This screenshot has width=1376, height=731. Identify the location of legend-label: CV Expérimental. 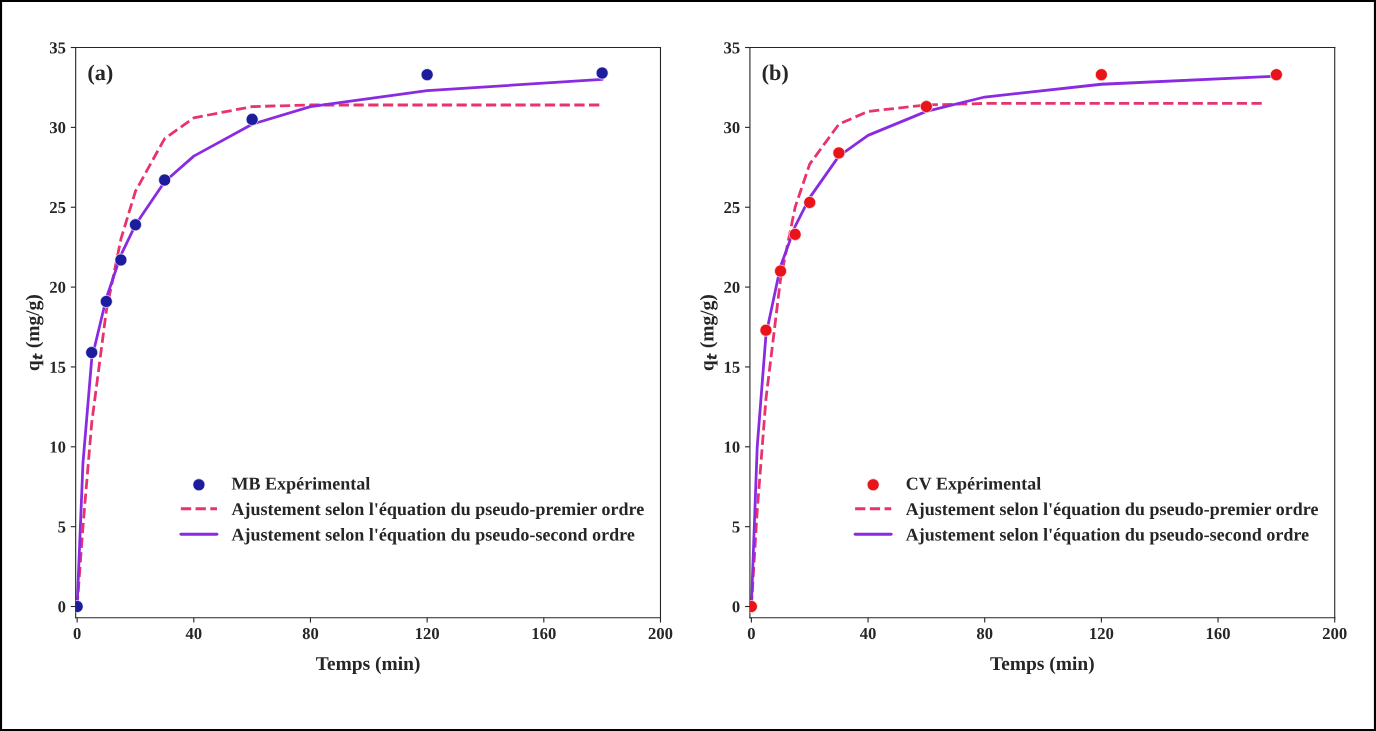
(973, 485).